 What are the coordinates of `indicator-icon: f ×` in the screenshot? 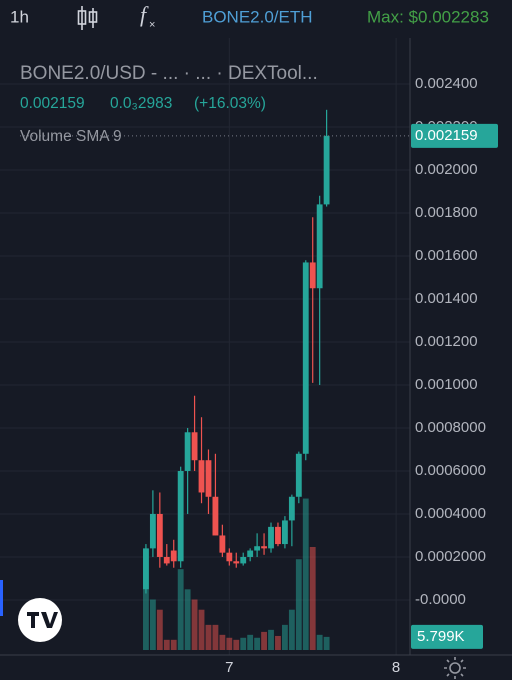 It's located at (147, 16).